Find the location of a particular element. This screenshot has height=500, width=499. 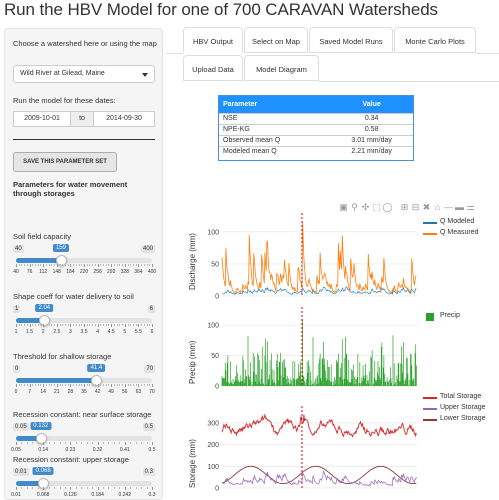

table-cell: NSE is located at coordinates (275, 118).